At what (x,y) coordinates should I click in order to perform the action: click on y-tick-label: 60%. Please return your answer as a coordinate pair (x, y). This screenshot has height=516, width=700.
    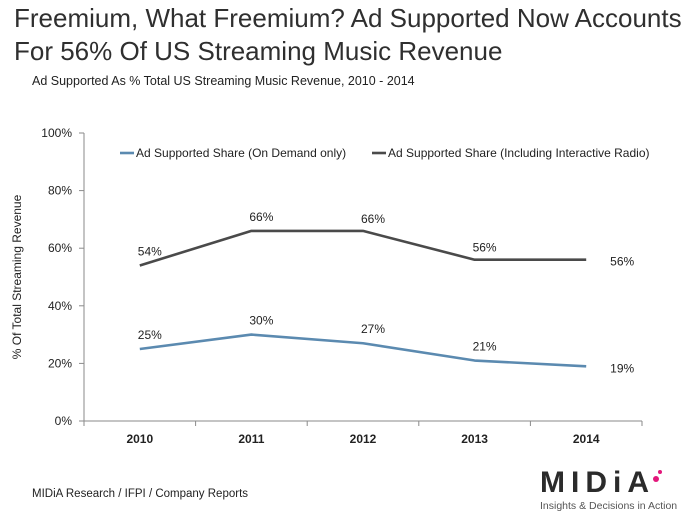
    Looking at the image, I should click on (60, 248).